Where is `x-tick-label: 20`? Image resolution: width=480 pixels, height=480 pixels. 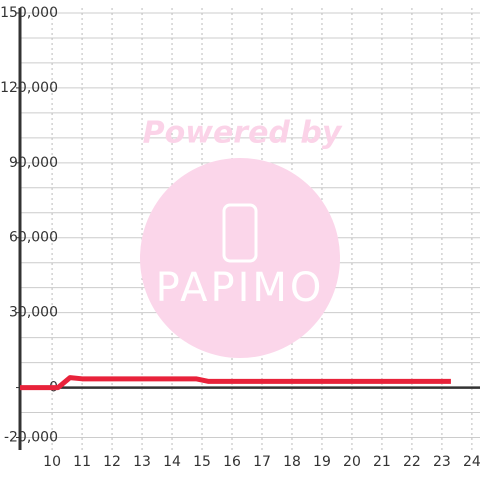
x-tick-label: 20 is located at coordinates (352, 462).